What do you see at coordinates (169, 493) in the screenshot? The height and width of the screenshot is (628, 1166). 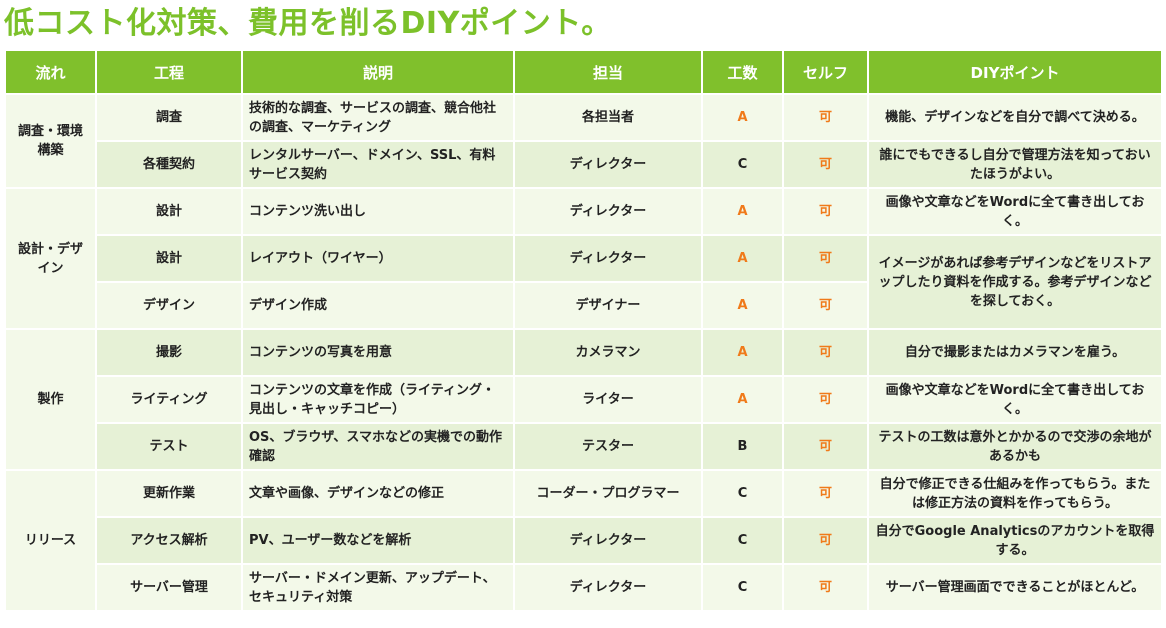 I see `process-cell: 更新作業` at bounding box center [169, 493].